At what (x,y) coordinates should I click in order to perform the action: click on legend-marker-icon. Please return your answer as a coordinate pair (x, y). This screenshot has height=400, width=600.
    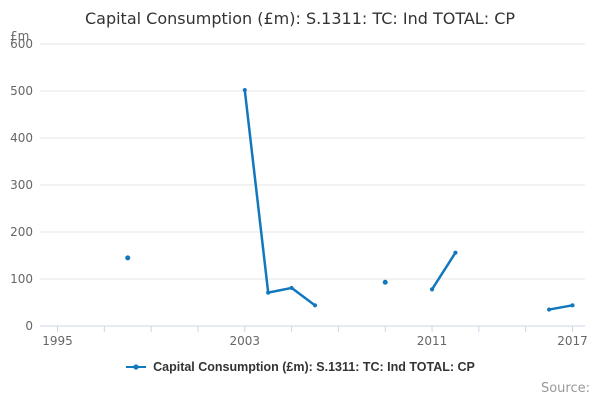
    Looking at the image, I should click on (136, 367).